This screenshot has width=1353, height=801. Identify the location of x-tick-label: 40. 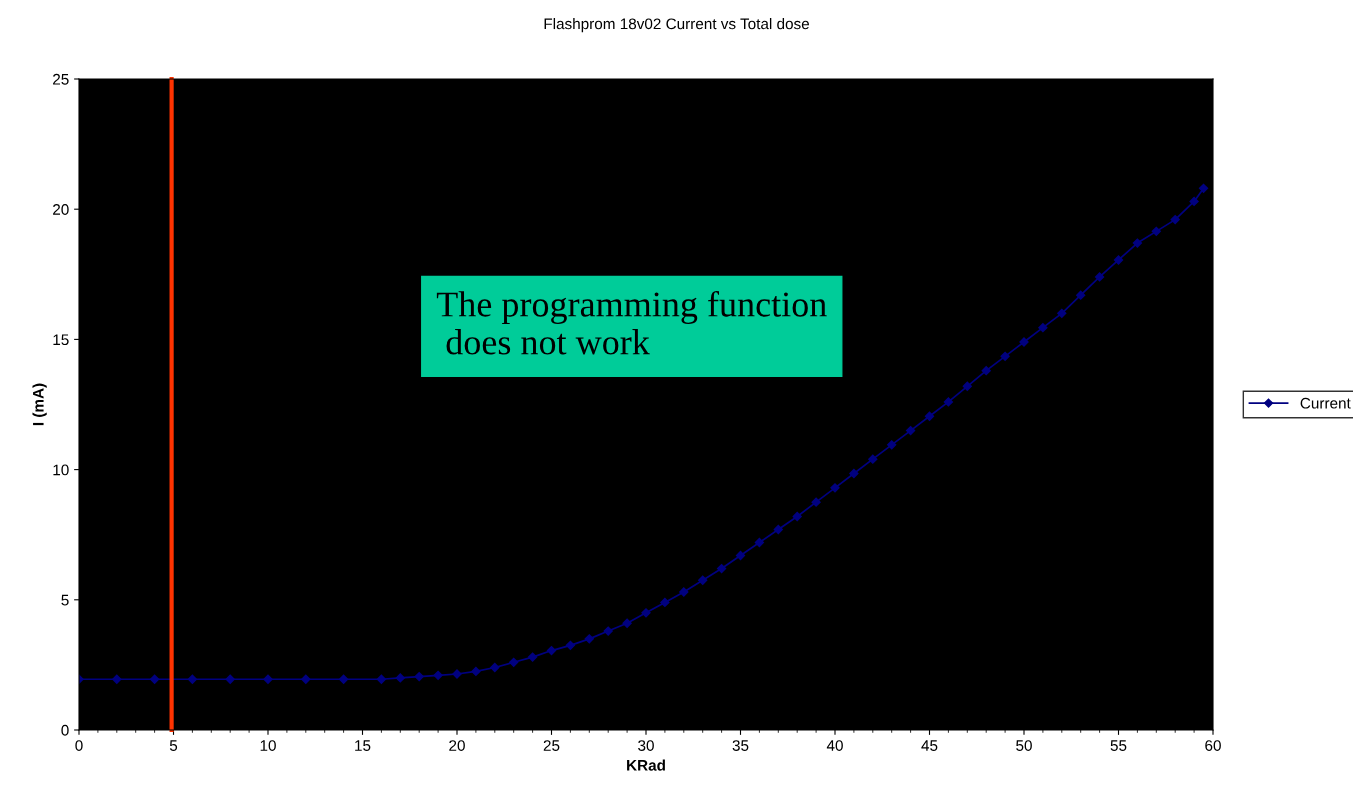
(834, 745).